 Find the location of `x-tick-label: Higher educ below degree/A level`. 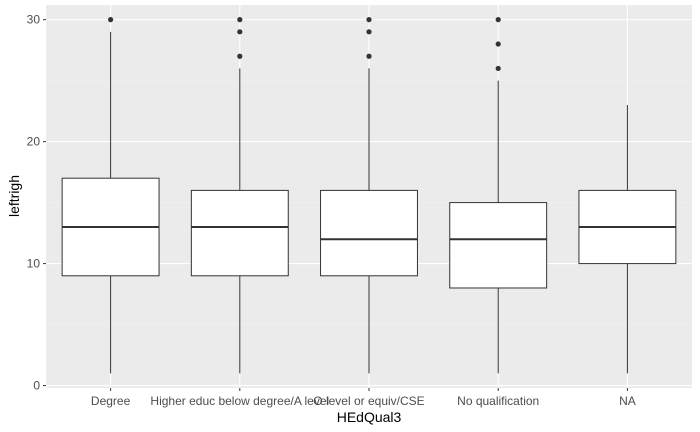

x-tick-label: Higher educ below degree/A level is located at coordinates (239, 401).